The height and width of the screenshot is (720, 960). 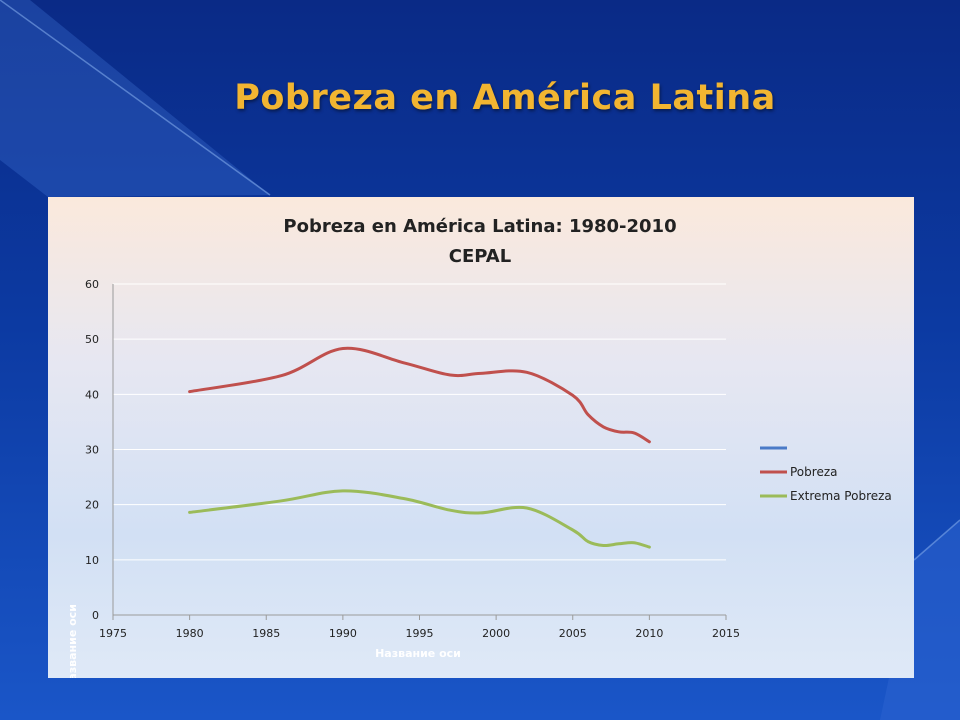 I want to click on legend-label-extrema-pobreza: Extrema Pobreza, so click(x=841, y=496).